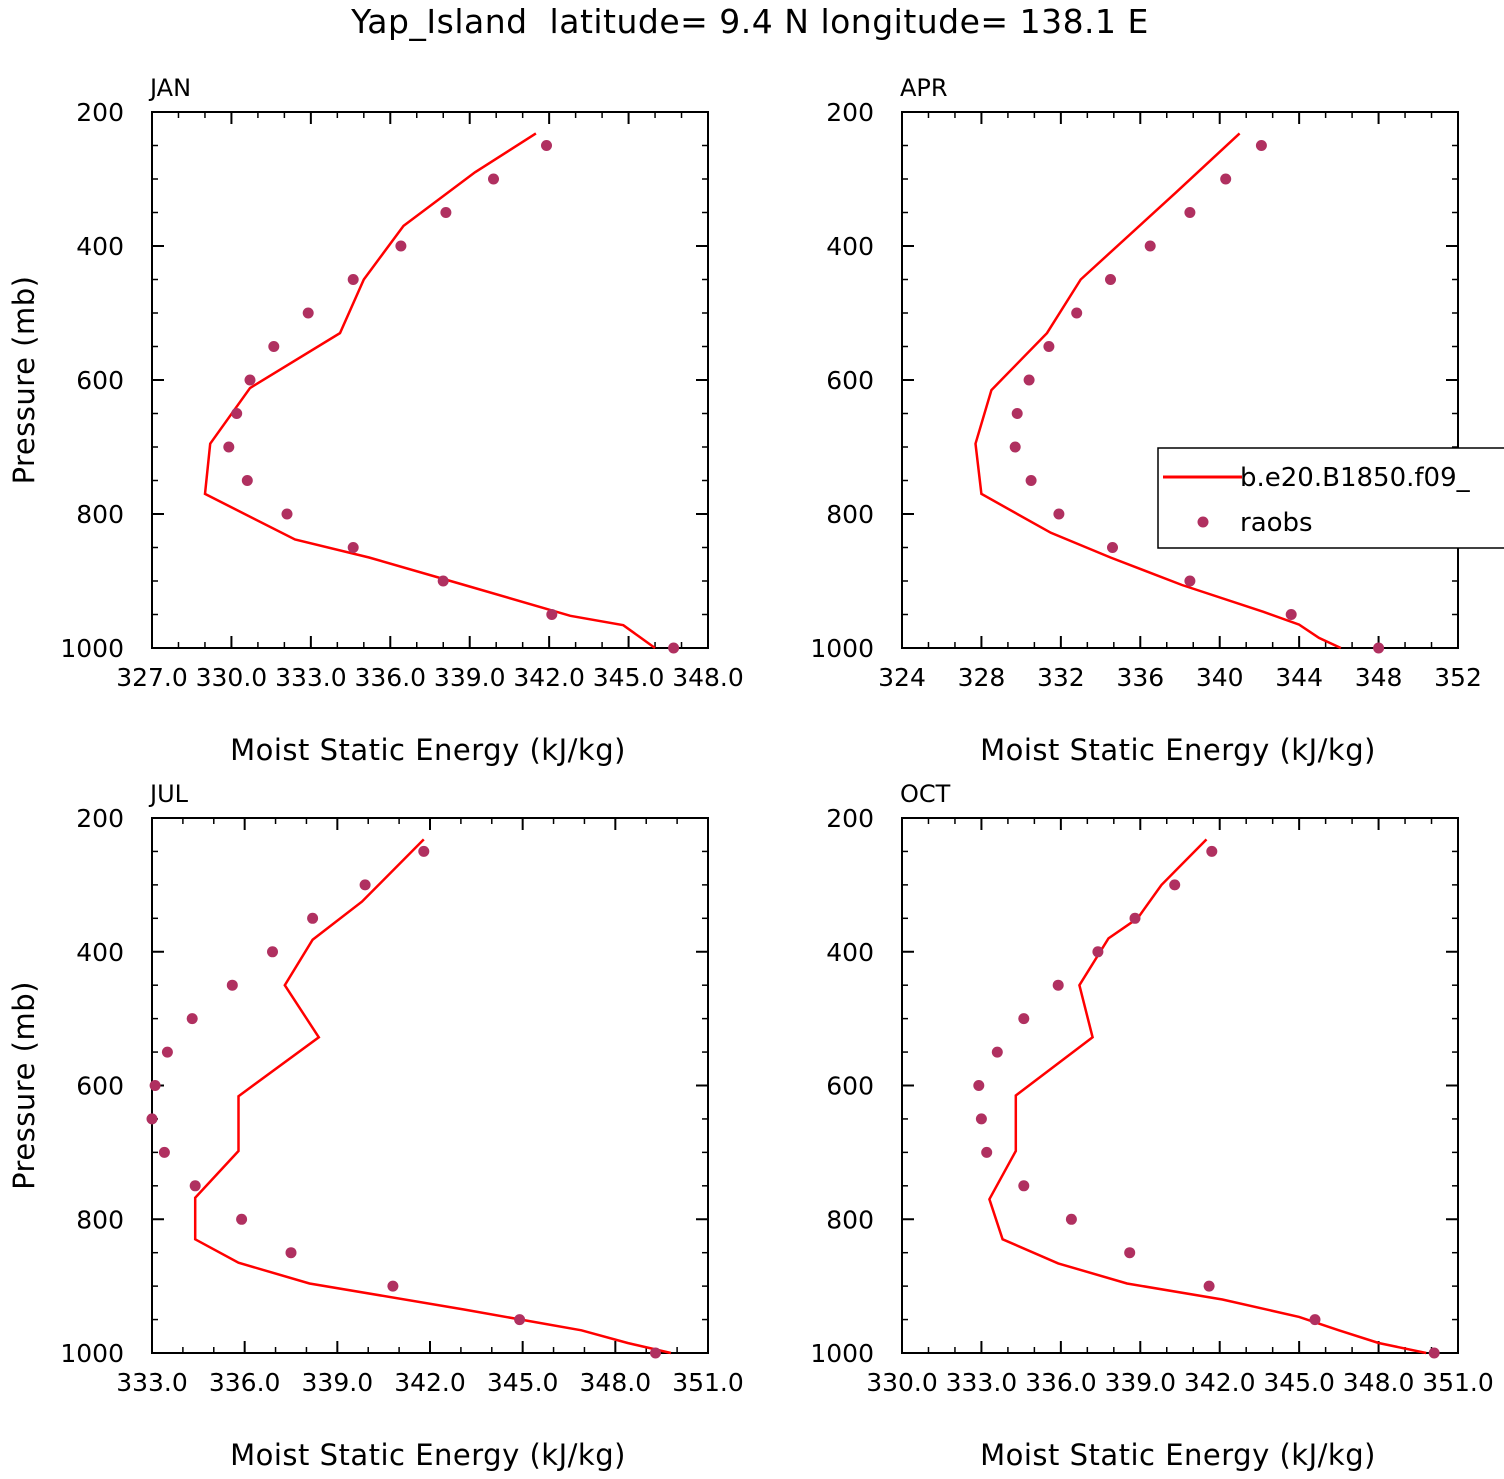  I want to click on x-tick-label: 336, so click(1140, 677).